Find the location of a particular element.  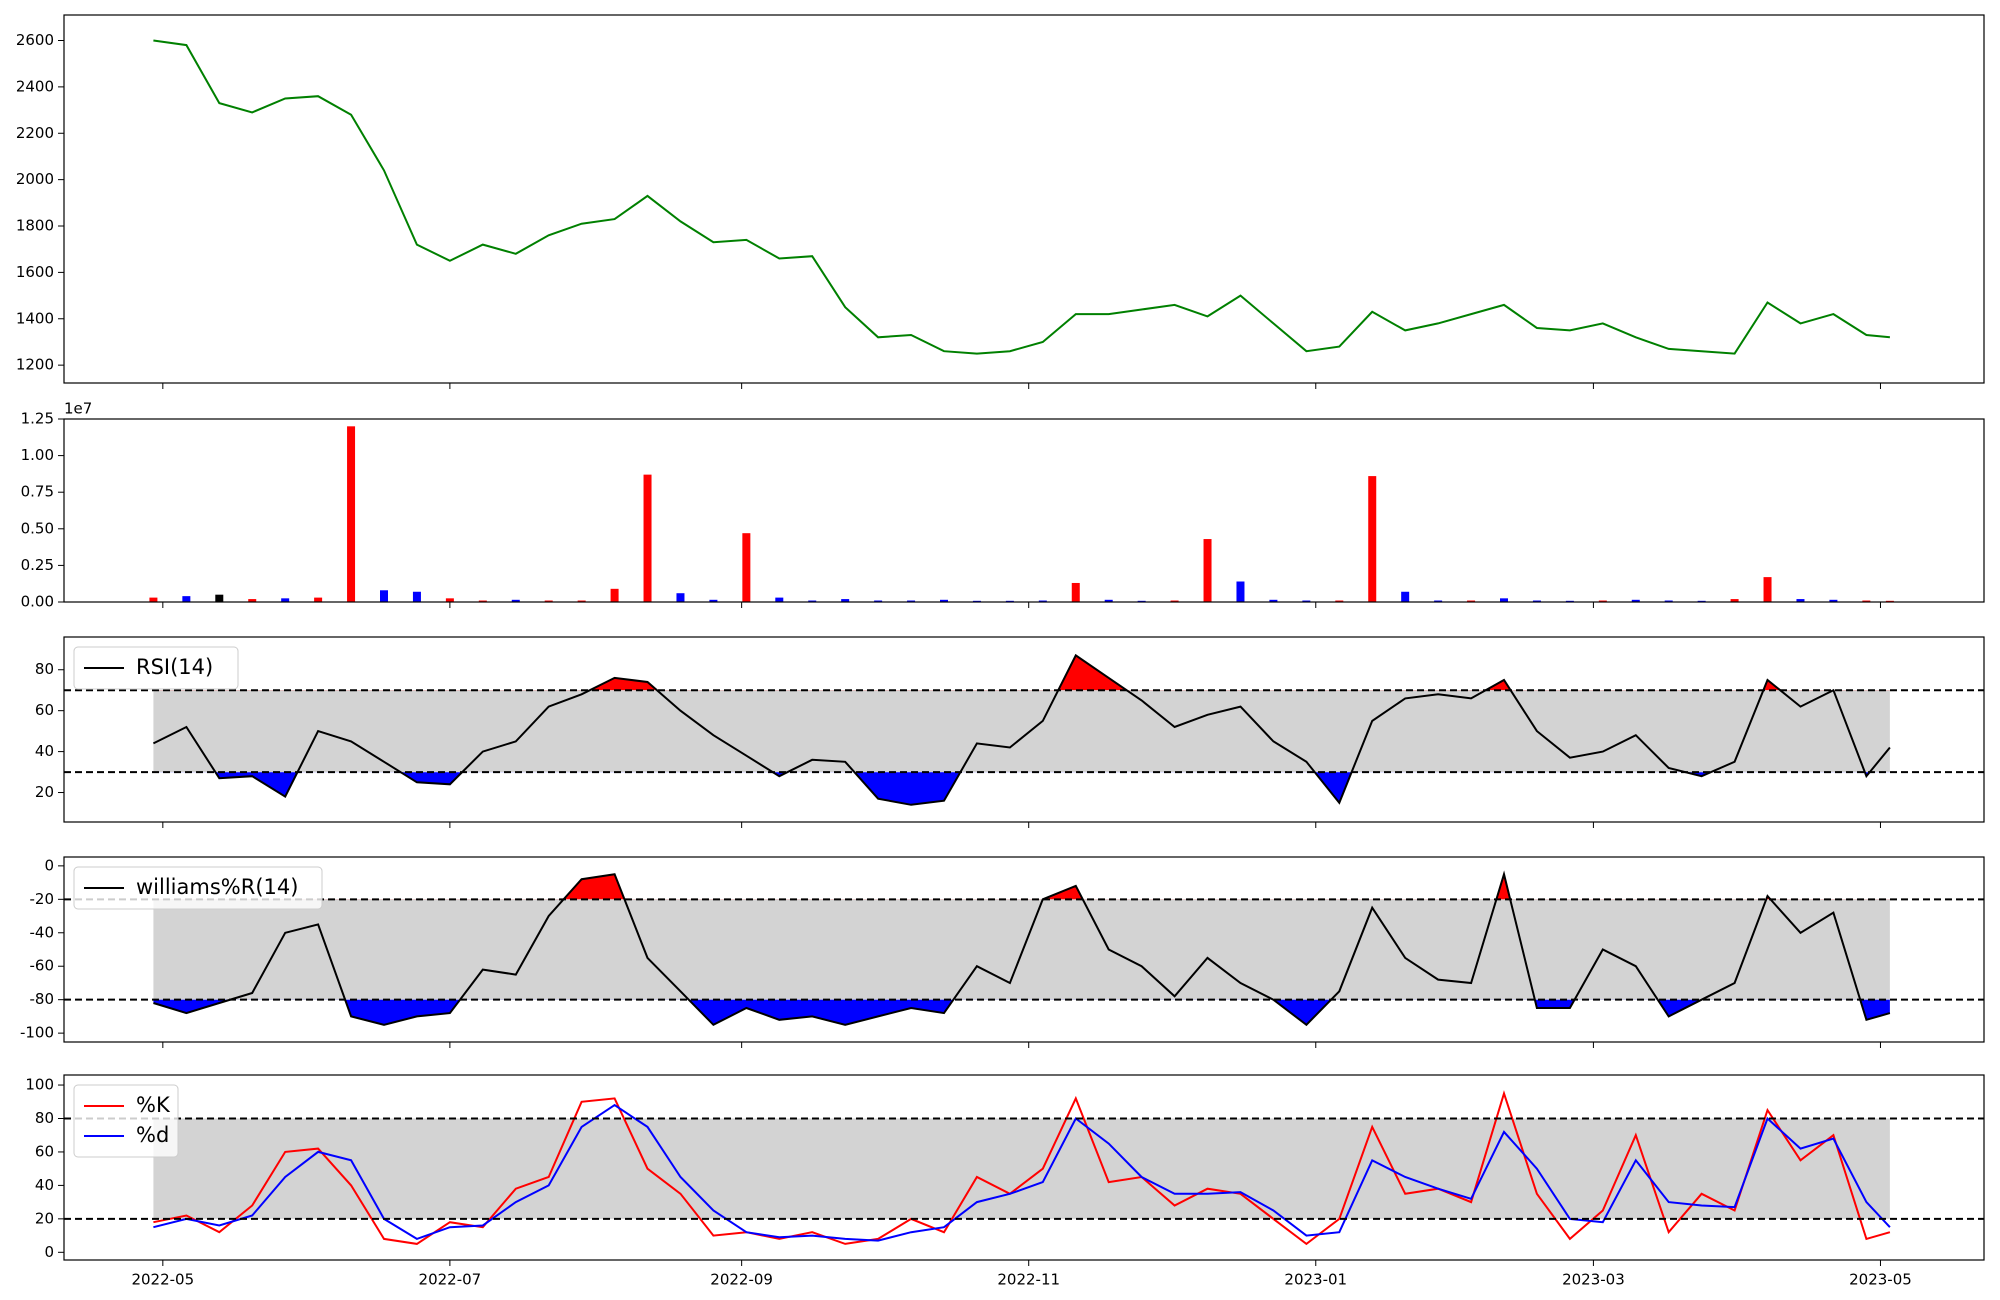

y-tick-label: 100 is located at coordinates (39, 1085).